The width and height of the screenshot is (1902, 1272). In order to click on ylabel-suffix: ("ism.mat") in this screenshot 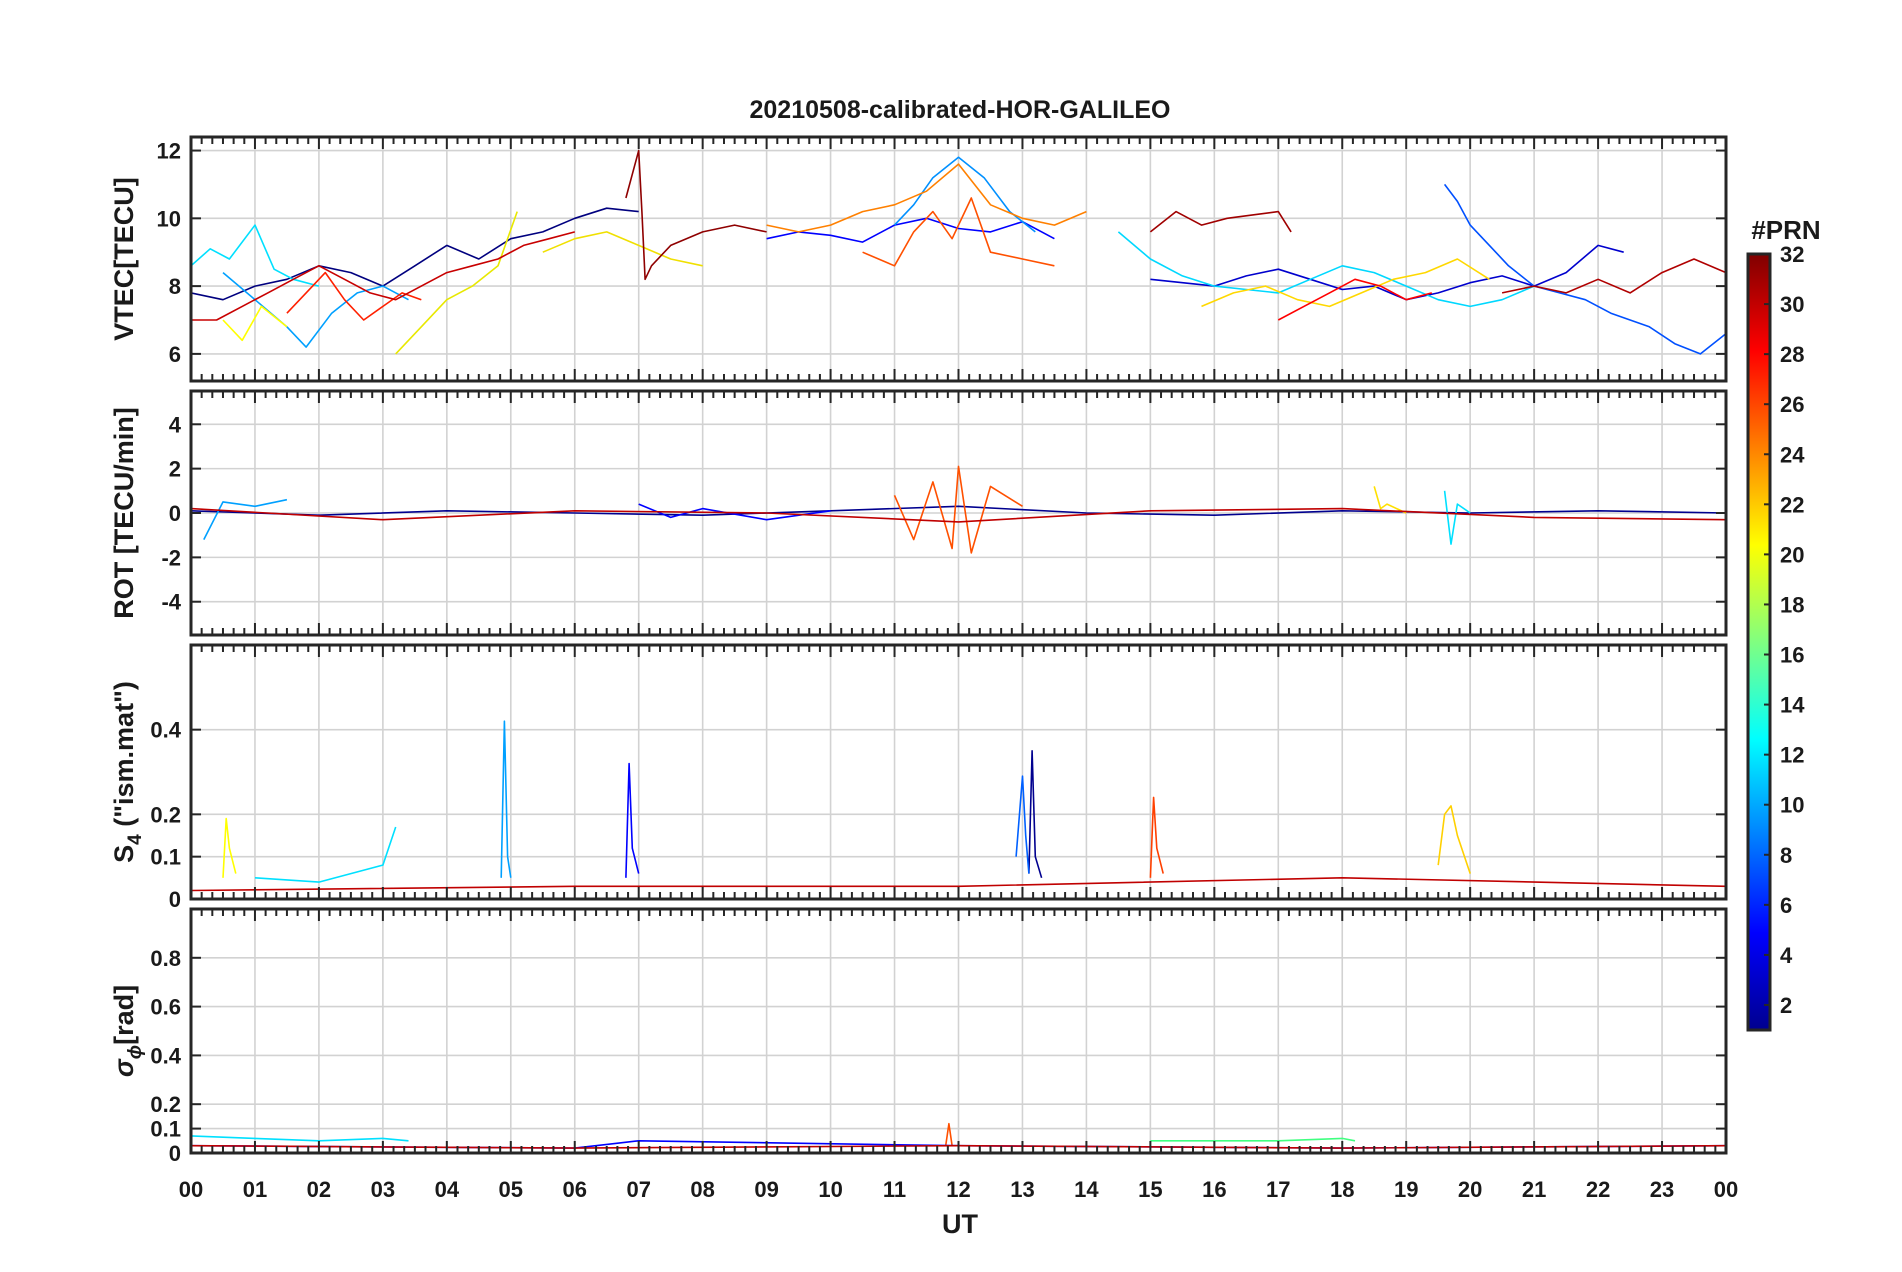, I will do `click(124, 757)`.